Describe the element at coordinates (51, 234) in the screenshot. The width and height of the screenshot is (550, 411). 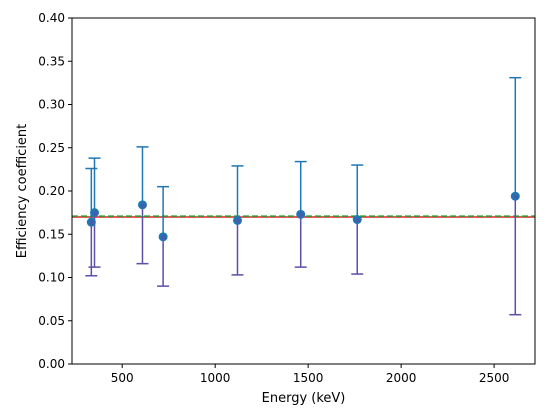
I see `y-tick-label: 0.15` at that location.